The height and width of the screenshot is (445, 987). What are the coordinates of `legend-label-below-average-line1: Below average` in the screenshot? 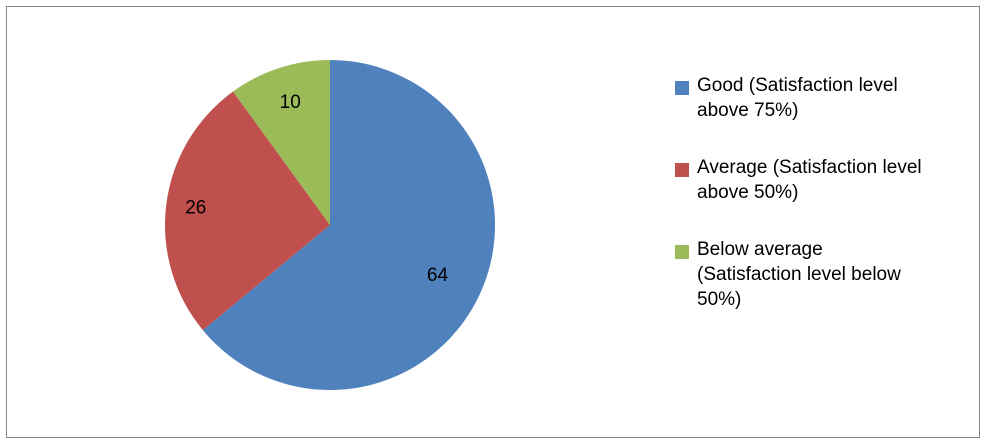 It's located at (760, 249).